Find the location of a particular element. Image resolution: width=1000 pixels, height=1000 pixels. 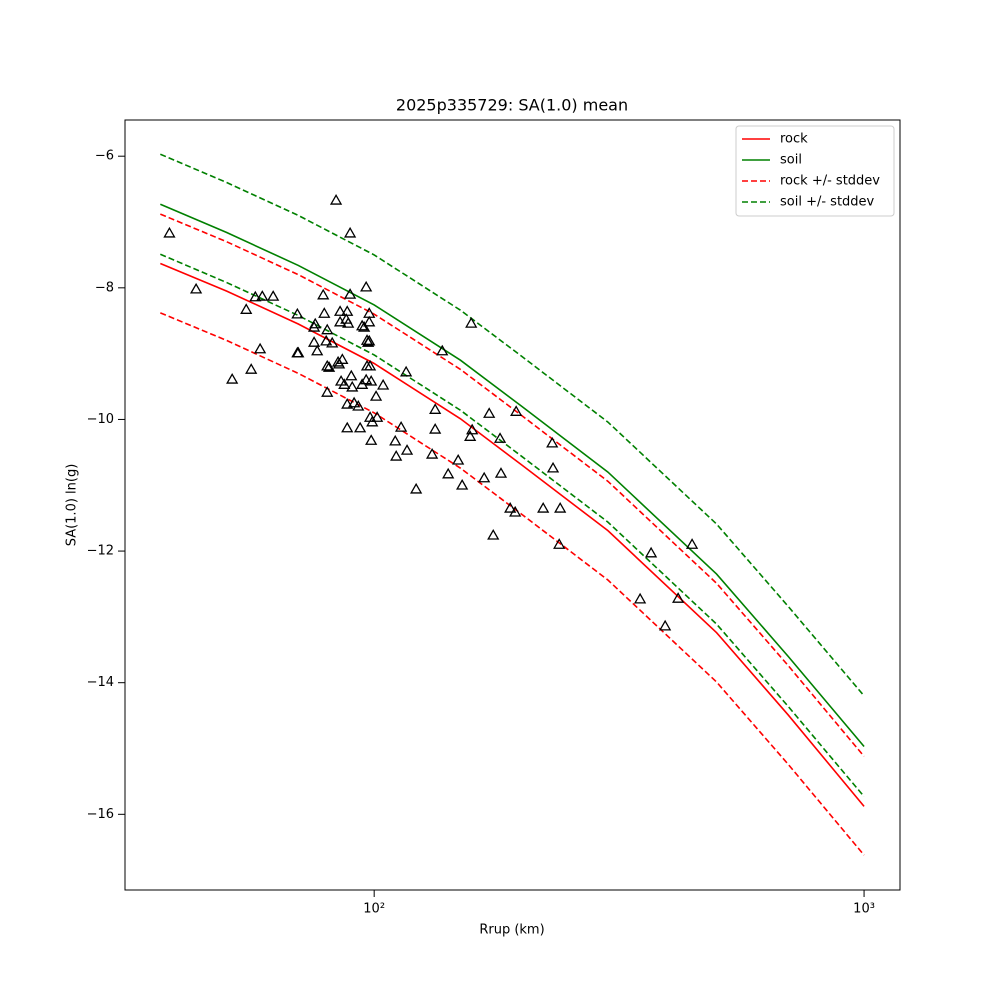

legend-label: soil +/- stddev is located at coordinates (827, 202).